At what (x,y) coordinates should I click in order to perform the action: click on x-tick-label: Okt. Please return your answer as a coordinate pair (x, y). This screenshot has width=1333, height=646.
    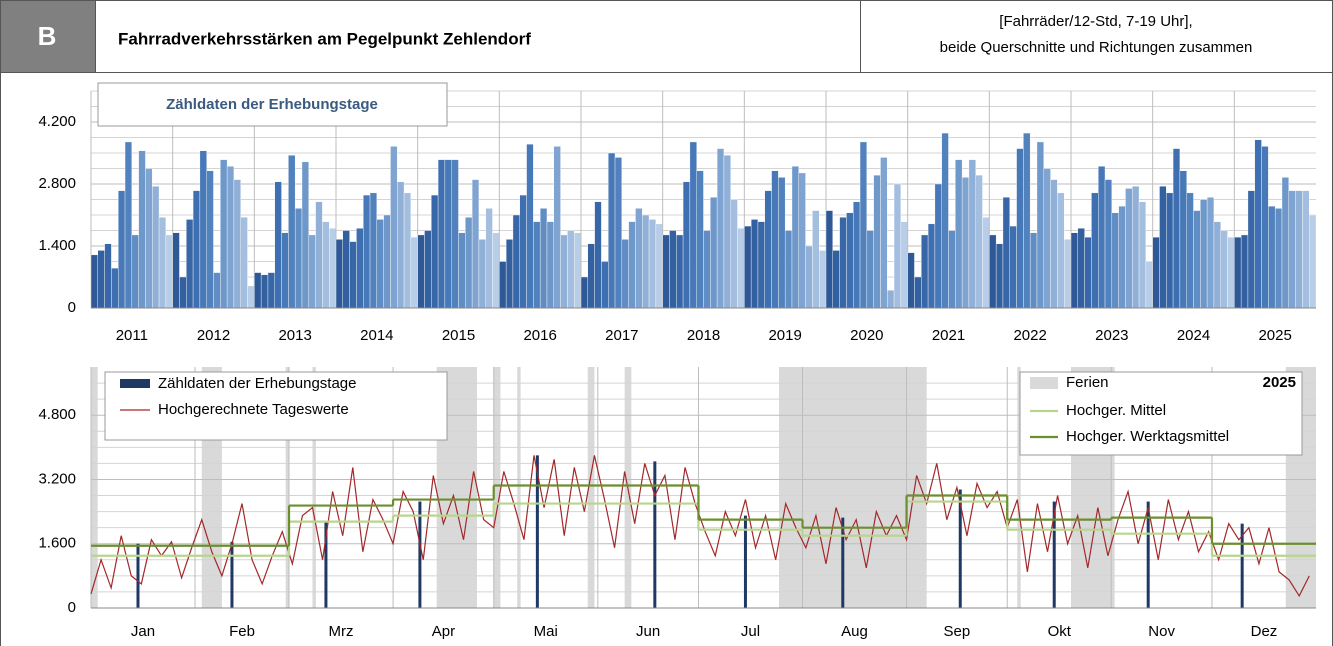
    Looking at the image, I should click on (1060, 631).